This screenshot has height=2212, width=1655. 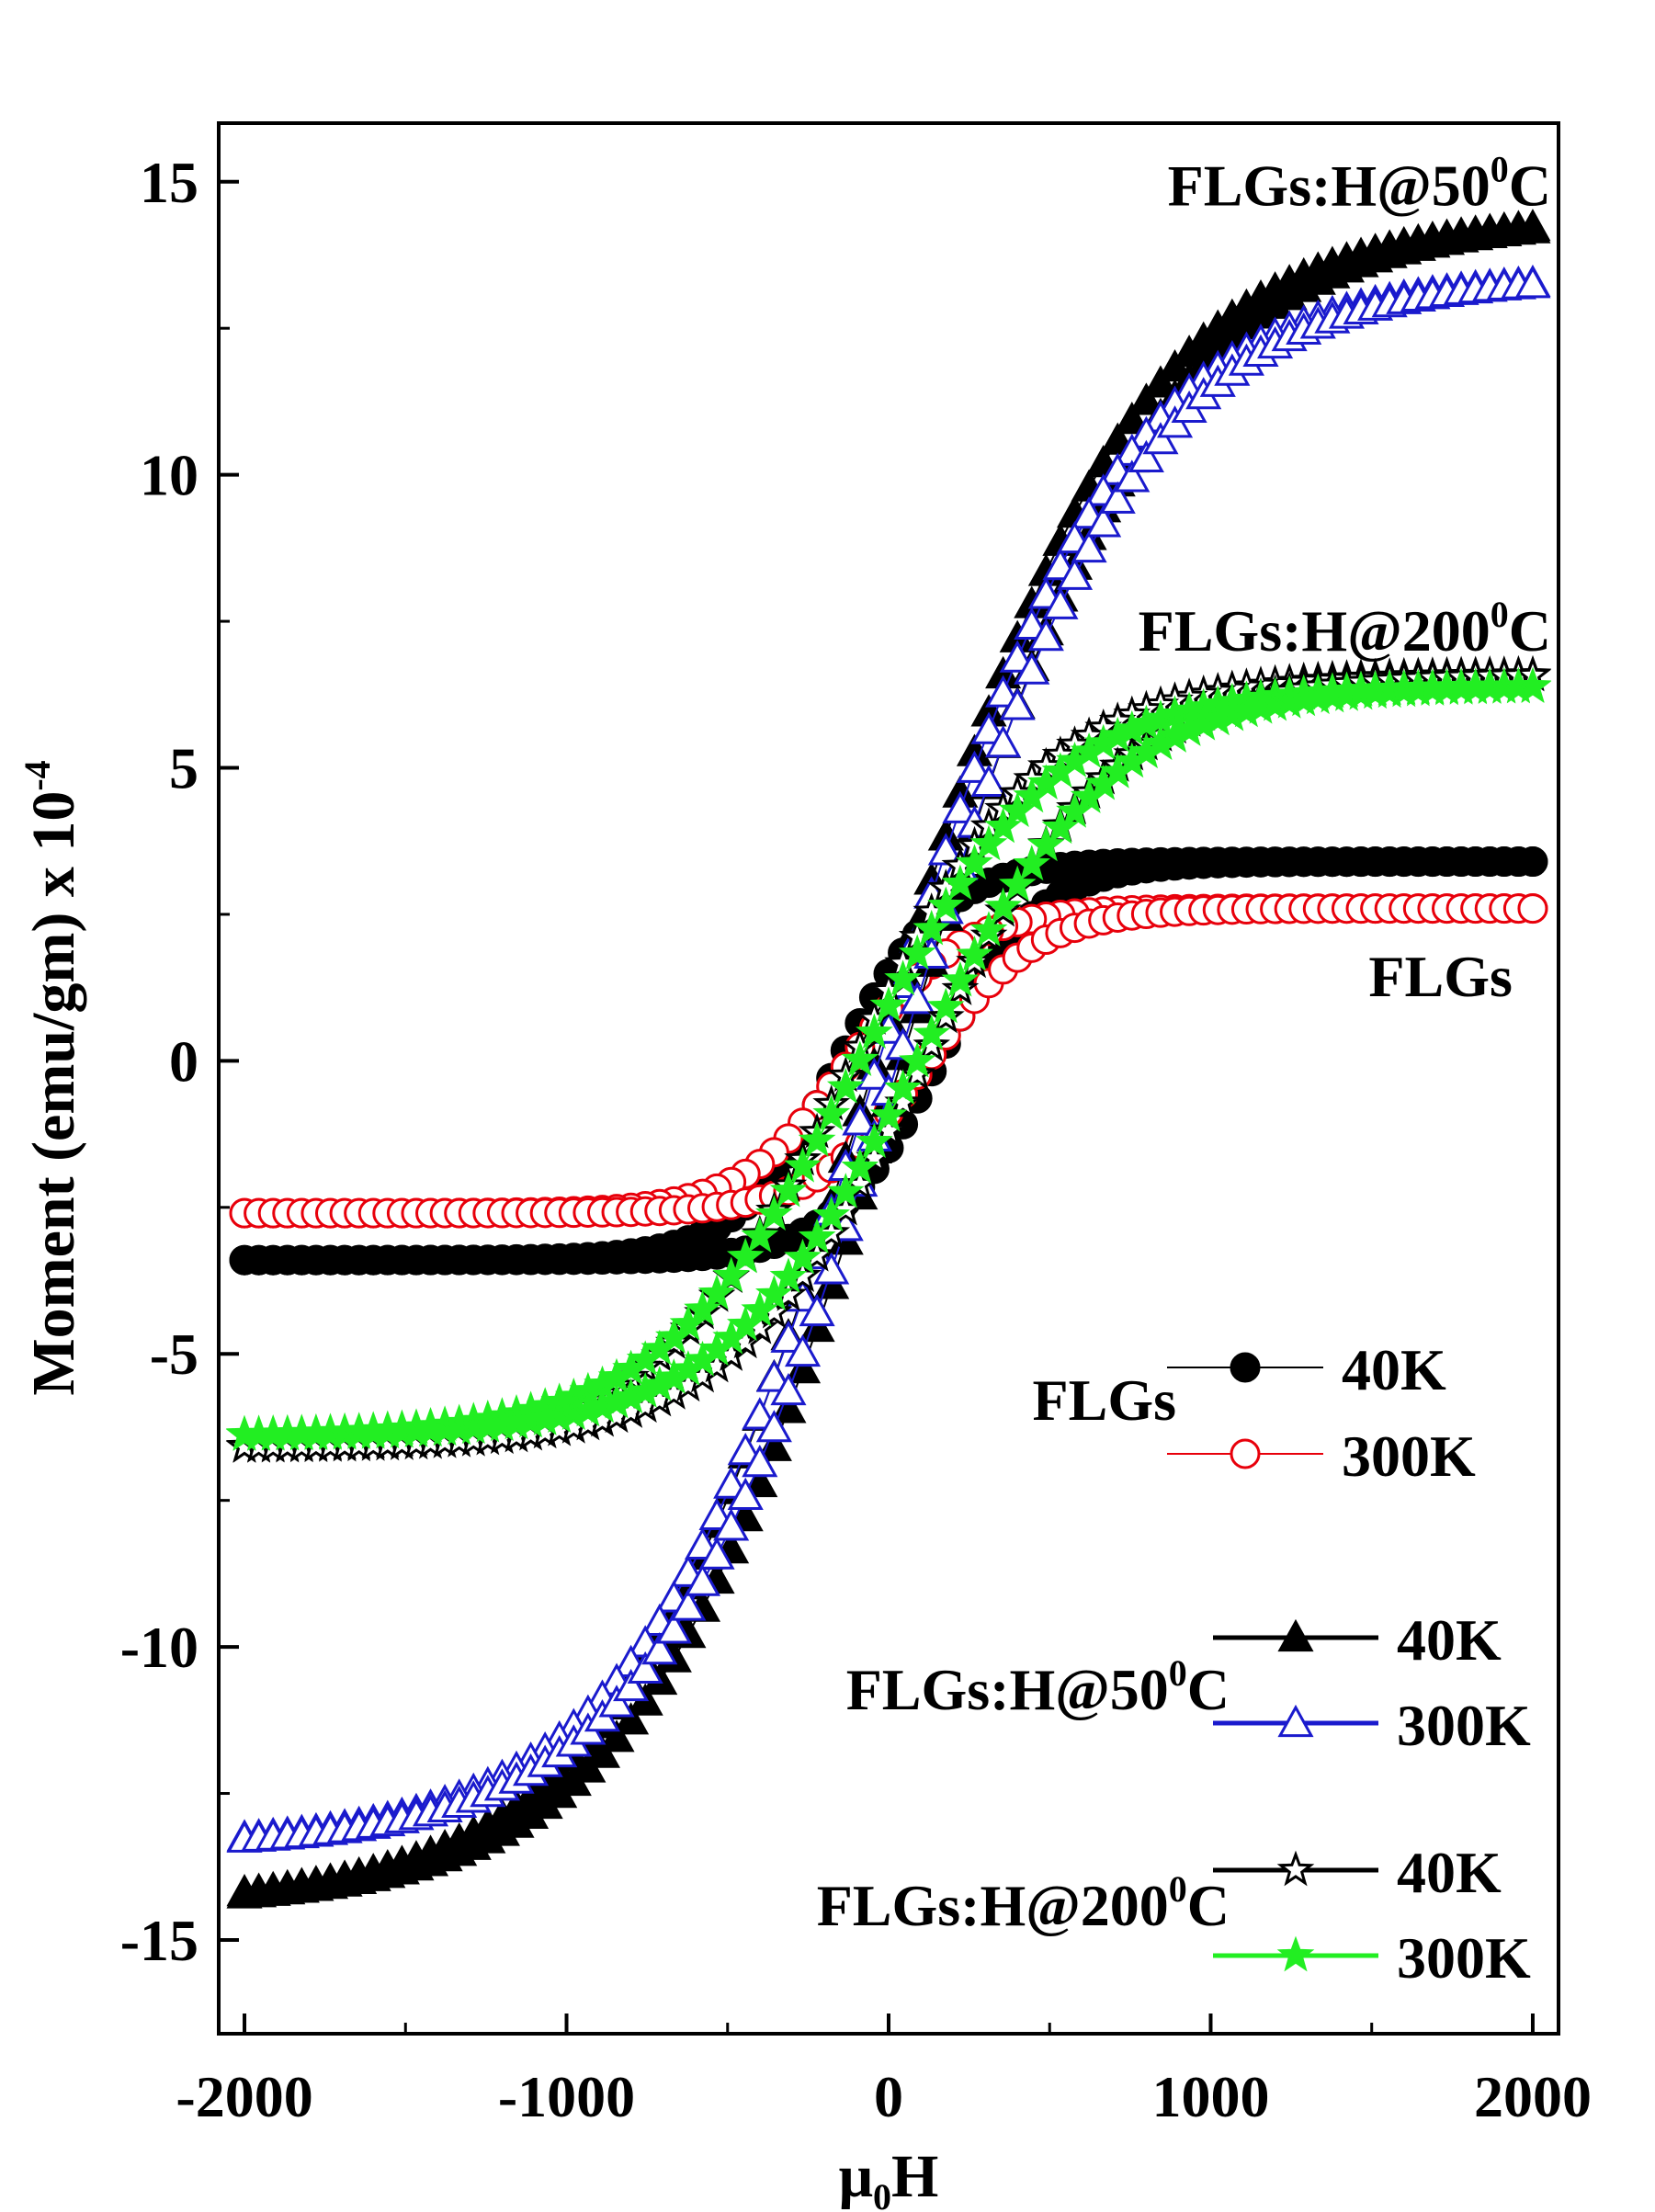 I want to click on y-tick-label: 15, so click(x=169, y=182).